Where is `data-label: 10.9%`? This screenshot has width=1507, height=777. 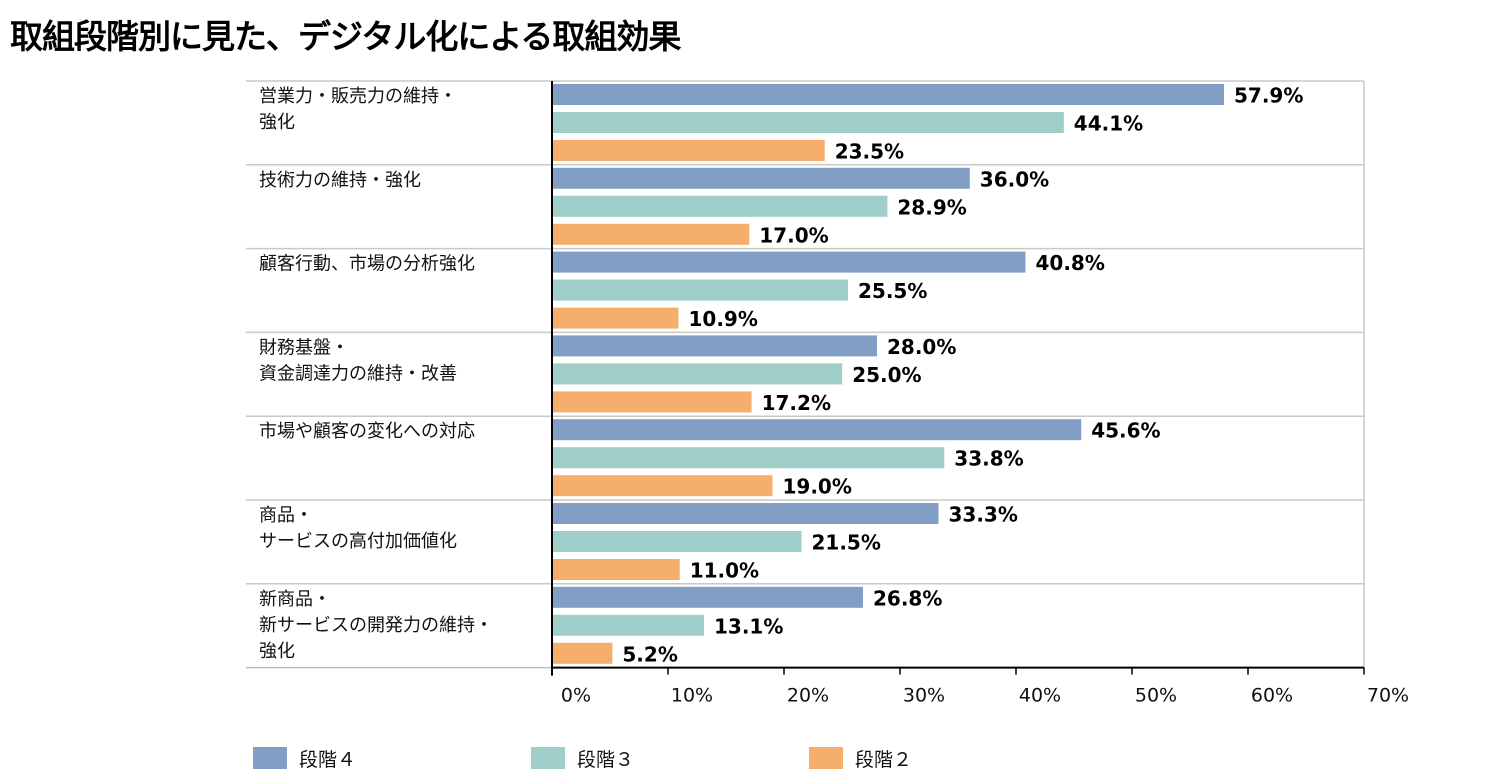
data-label: 10.9% is located at coordinates (723, 319).